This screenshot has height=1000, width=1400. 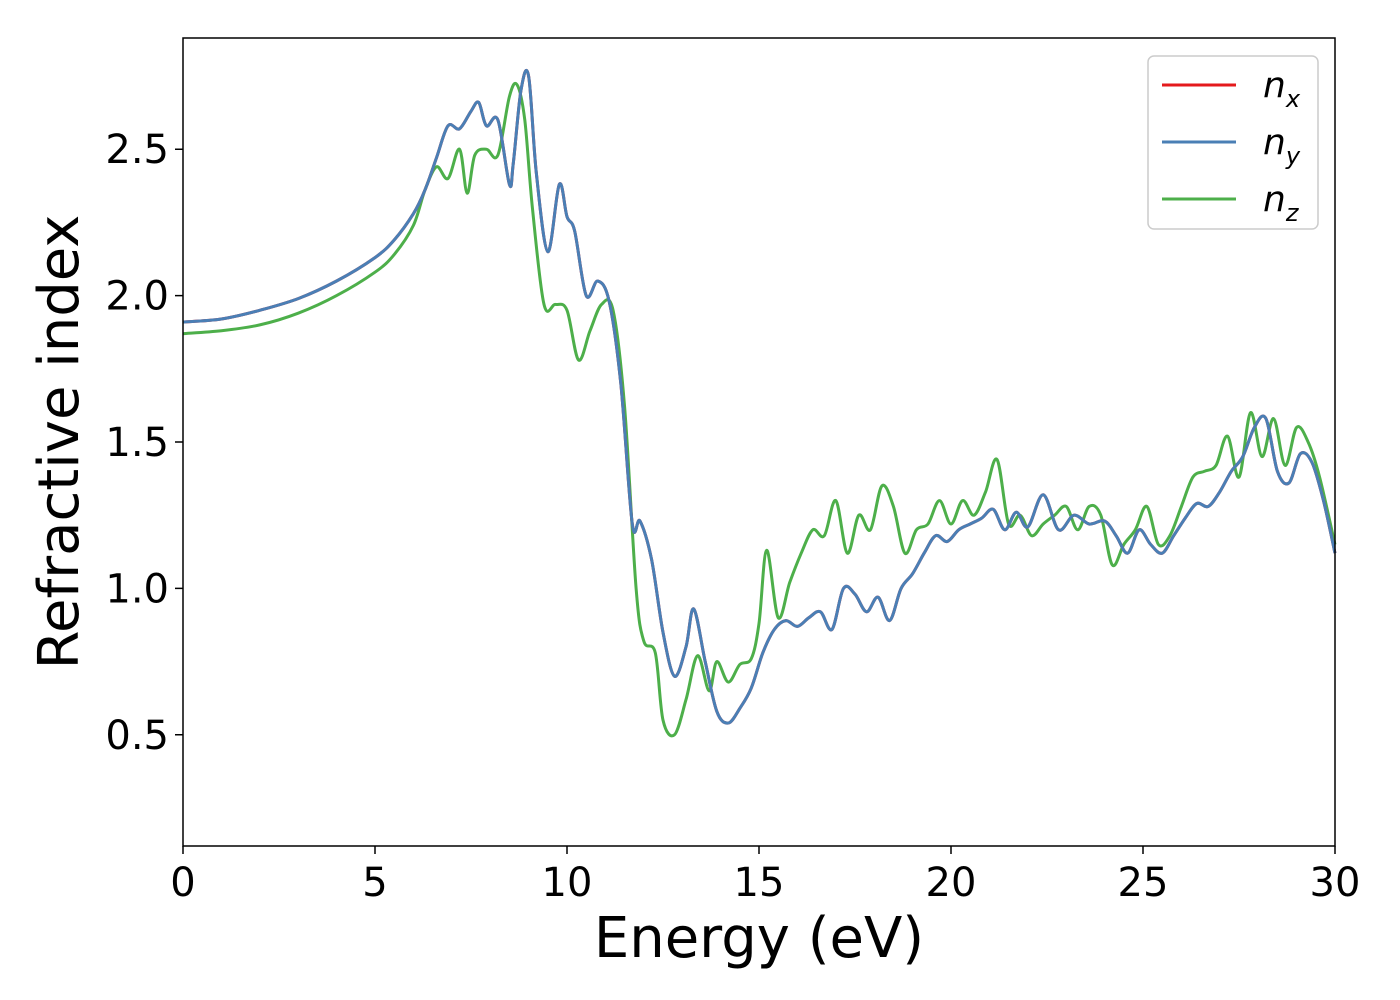 I want to click on x-tick-label: 10, so click(x=567, y=883).